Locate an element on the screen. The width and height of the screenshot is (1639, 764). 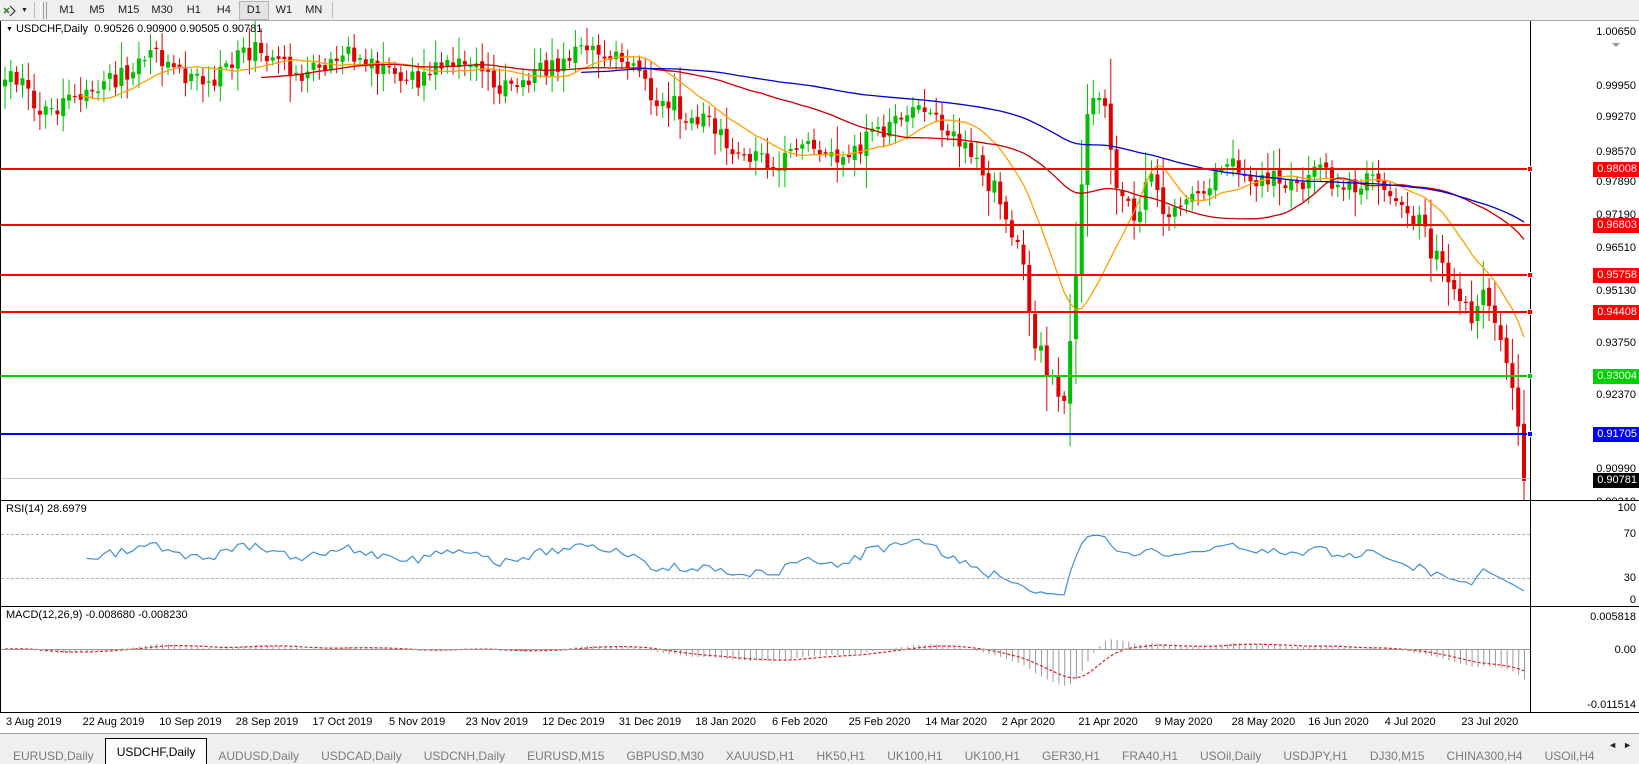
rsi-tick: 100 is located at coordinates (1626, 508).